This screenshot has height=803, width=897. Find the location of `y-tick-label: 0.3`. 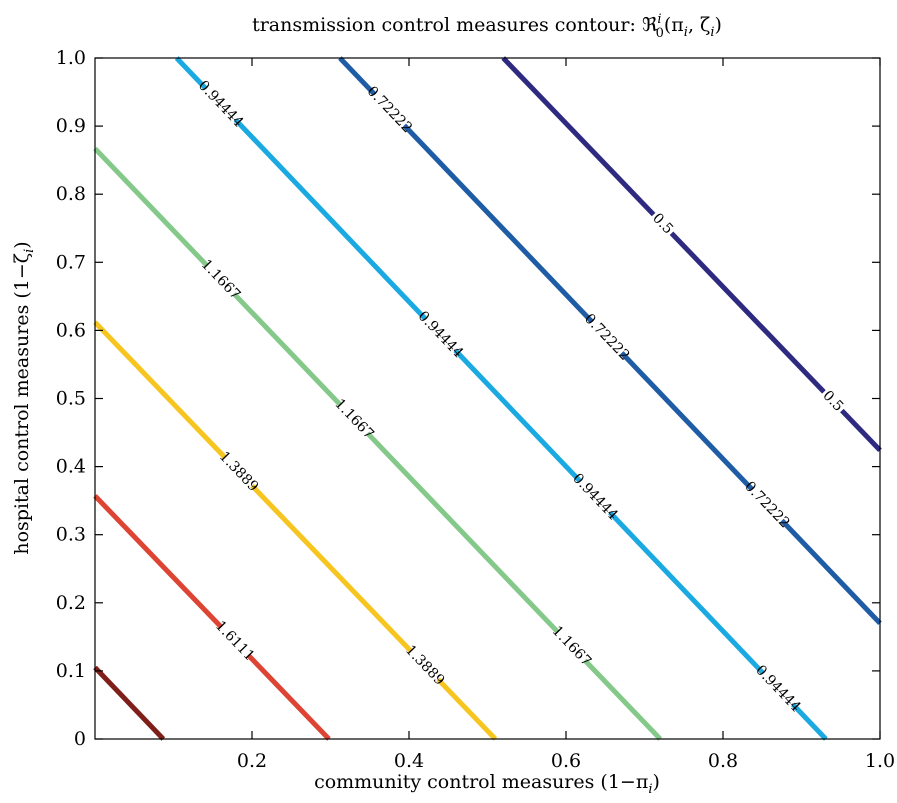

y-tick-label: 0.3 is located at coordinates (71, 535).